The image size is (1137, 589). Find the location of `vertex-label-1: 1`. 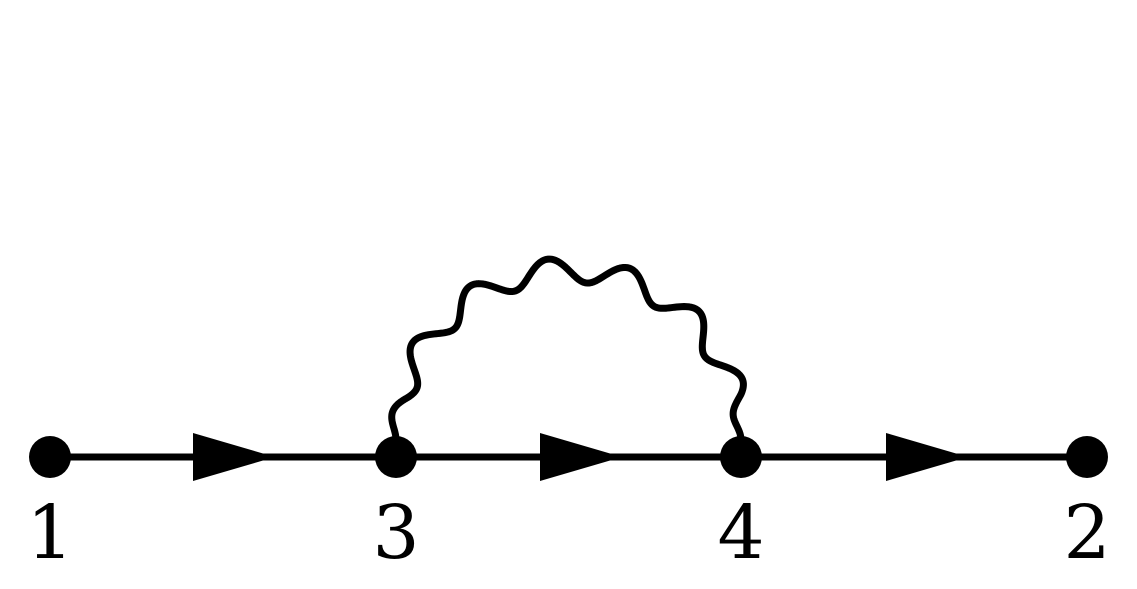

vertex-label-1: 1 is located at coordinates (49, 533).